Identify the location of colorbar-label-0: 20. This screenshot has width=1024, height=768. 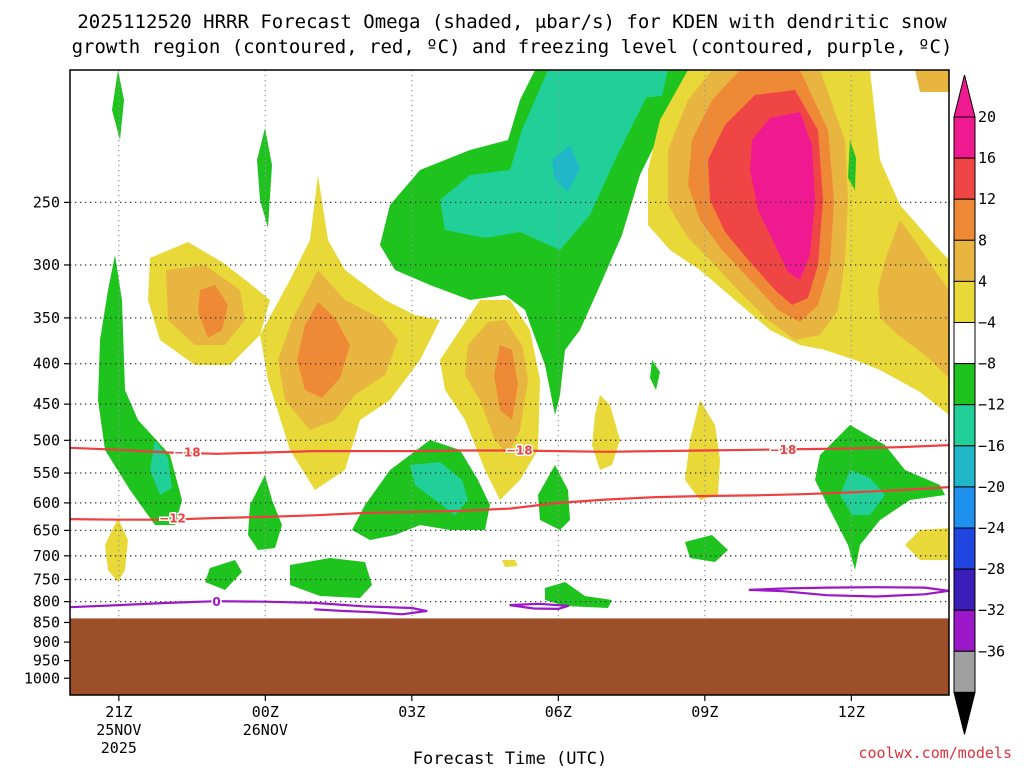
(987, 117).